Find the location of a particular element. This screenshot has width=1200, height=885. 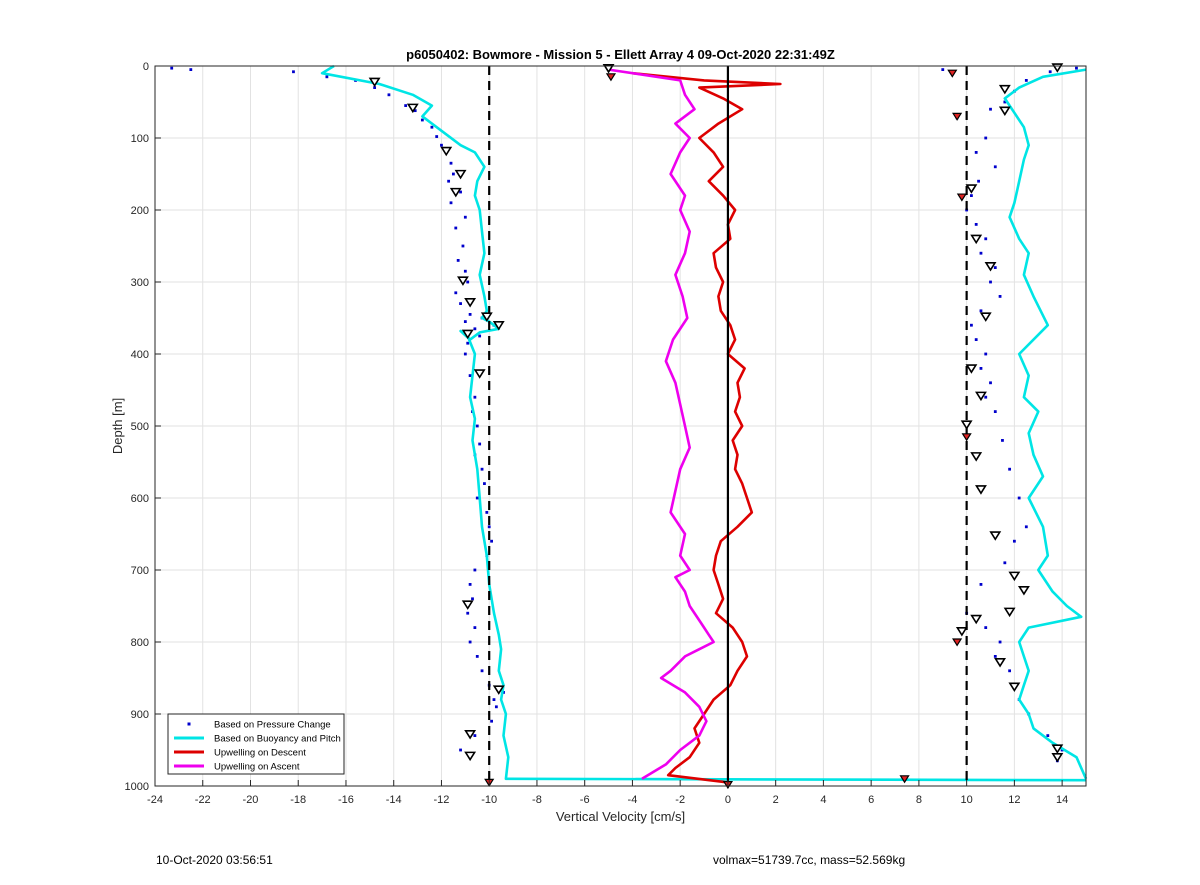

x-tick-label: 4 is located at coordinates (823, 800).